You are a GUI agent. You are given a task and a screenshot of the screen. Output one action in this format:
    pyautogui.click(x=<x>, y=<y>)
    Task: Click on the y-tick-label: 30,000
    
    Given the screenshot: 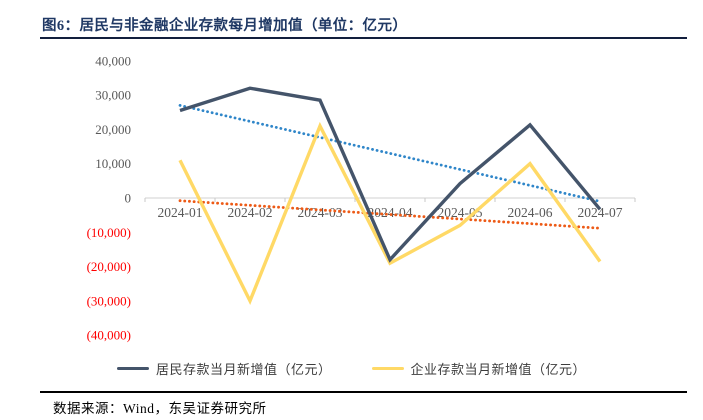 What is the action you would take?
    pyautogui.click(x=113, y=95)
    